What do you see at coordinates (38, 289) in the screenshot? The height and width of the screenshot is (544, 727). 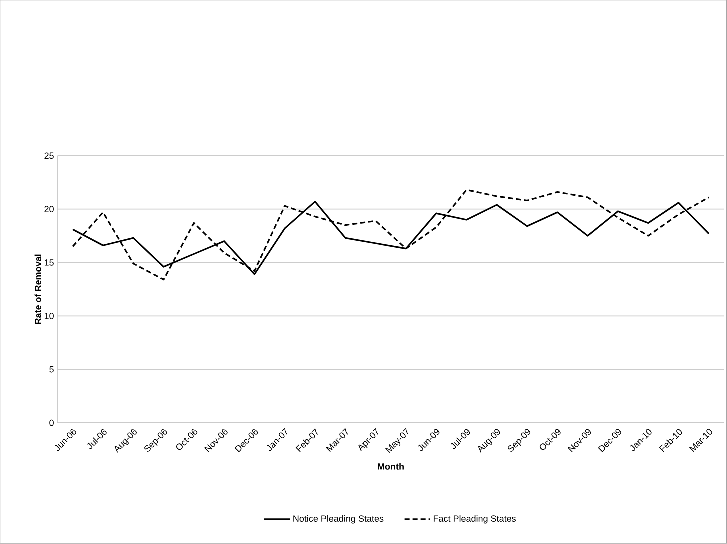 I see `y-axis-title: Rate of Removal` at bounding box center [38, 289].